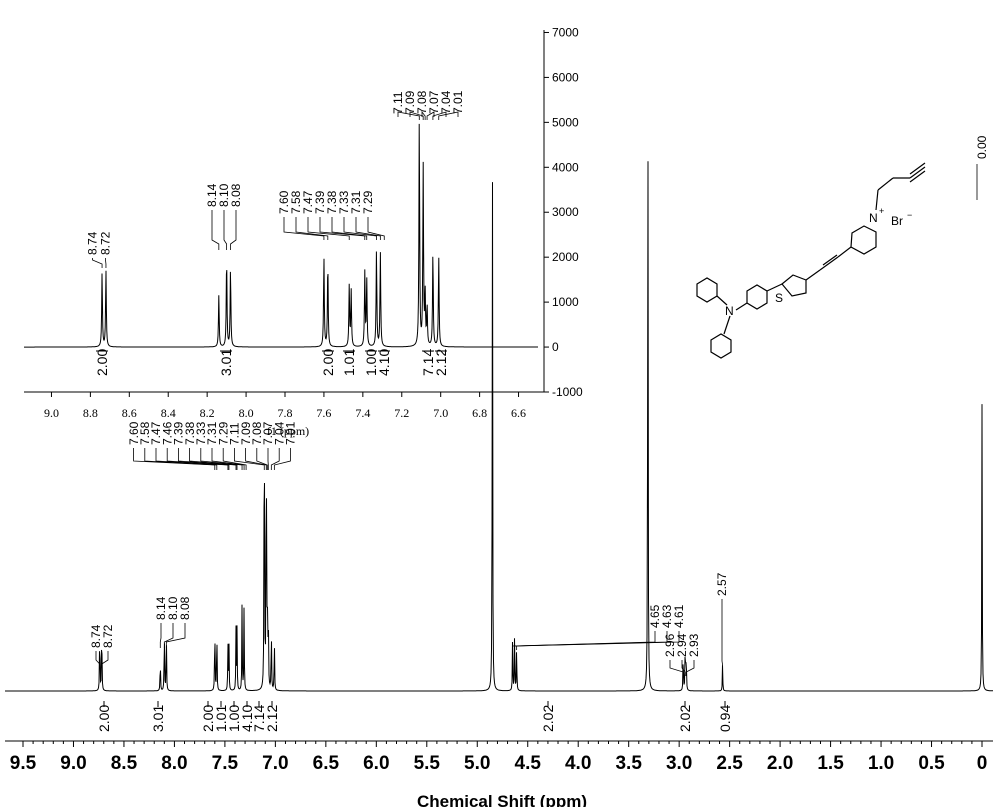  What do you see at coordinates (356, 202) in the screenshot?
I see `inset-peak-label: 7.31` at bounding box center [356, 202].